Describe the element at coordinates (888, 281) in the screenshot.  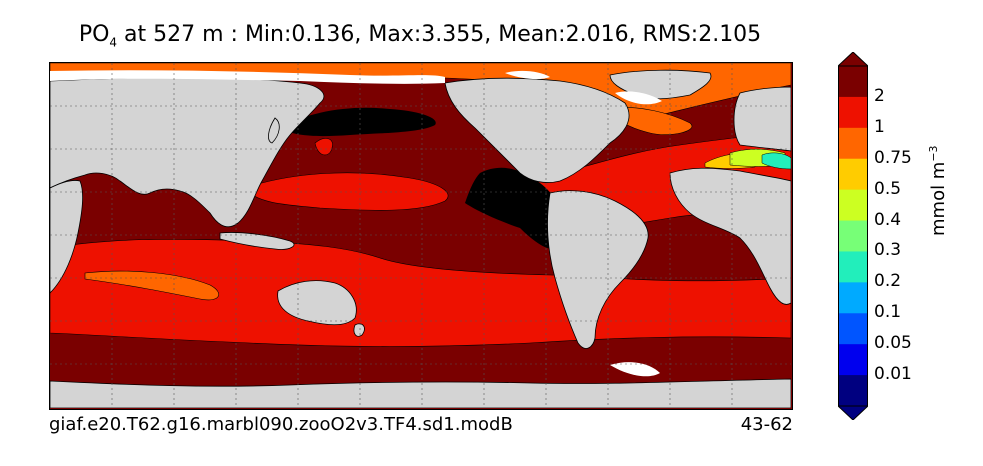
I see `colorbar-tick-label: 0.2` at that location.